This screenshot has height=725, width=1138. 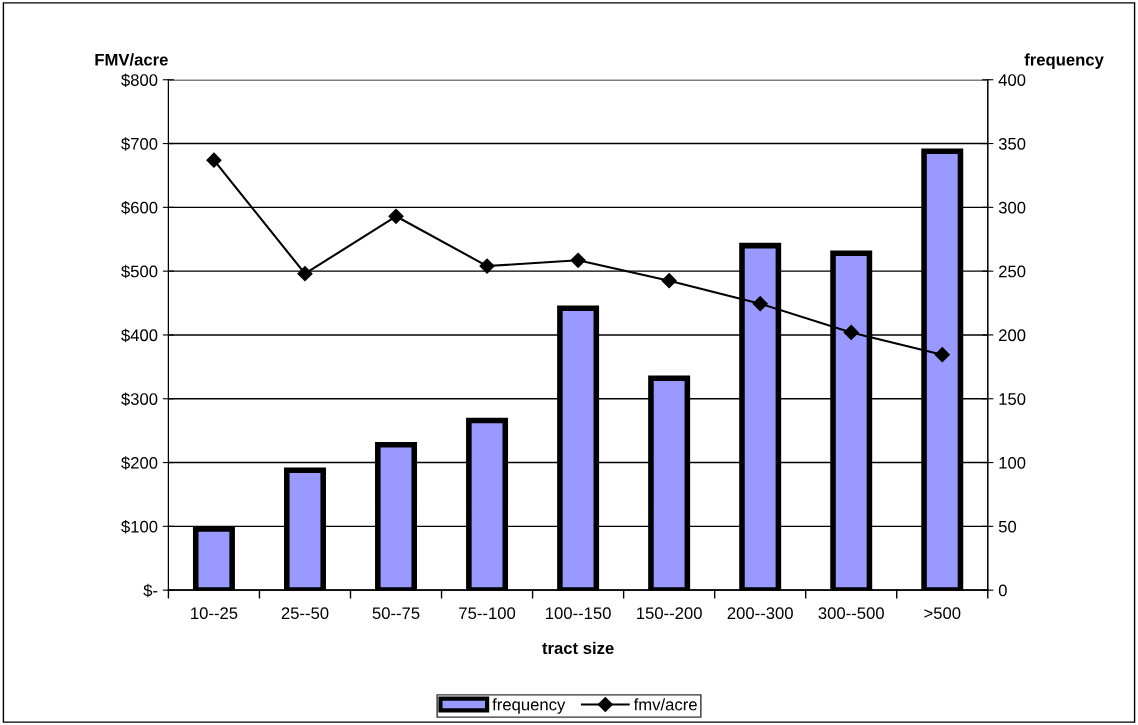 What do you see at coordinates (578, 613) in the screenshot?
I see `x-tick-label: 100--150` at bounding box center [578, 613].